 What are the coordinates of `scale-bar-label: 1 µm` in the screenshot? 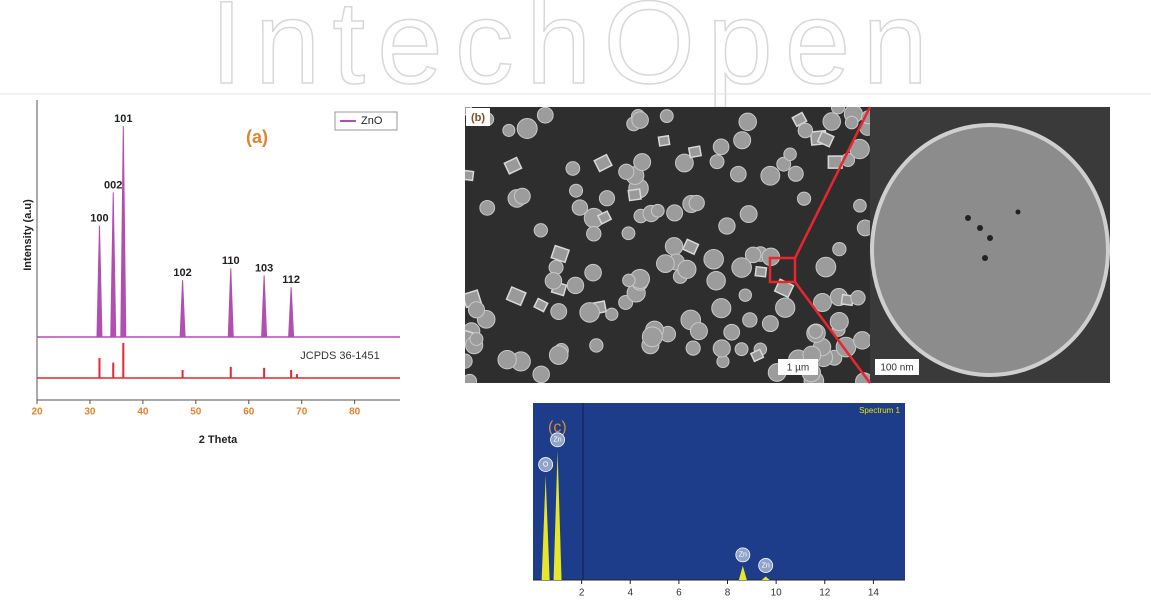 It's located at (798, 368).